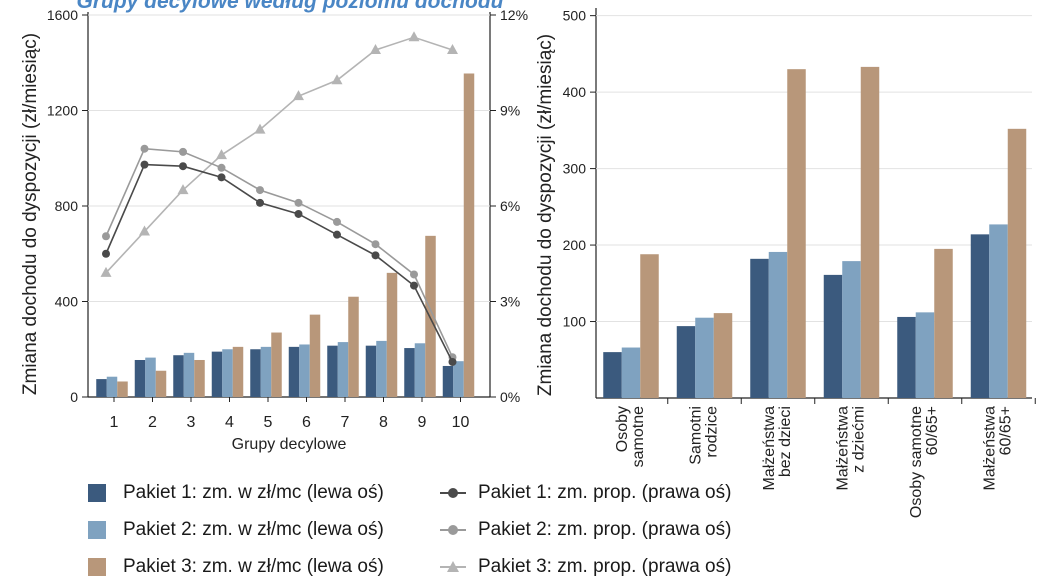 This screenshot has width=1038, height=578. Describe the element at coordinates (306, 422) in the screenshot. I see `x-tick-label: 6` at that location.